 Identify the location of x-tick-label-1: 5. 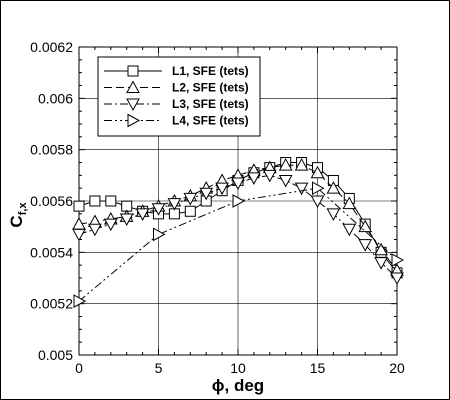
(159, 368).